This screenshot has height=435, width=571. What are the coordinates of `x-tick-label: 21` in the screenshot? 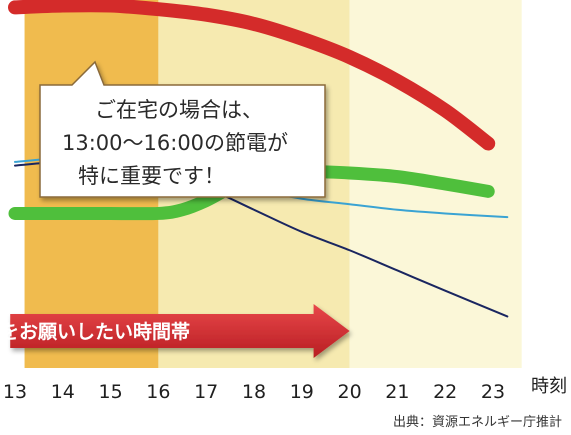 It's located at (397, 392).